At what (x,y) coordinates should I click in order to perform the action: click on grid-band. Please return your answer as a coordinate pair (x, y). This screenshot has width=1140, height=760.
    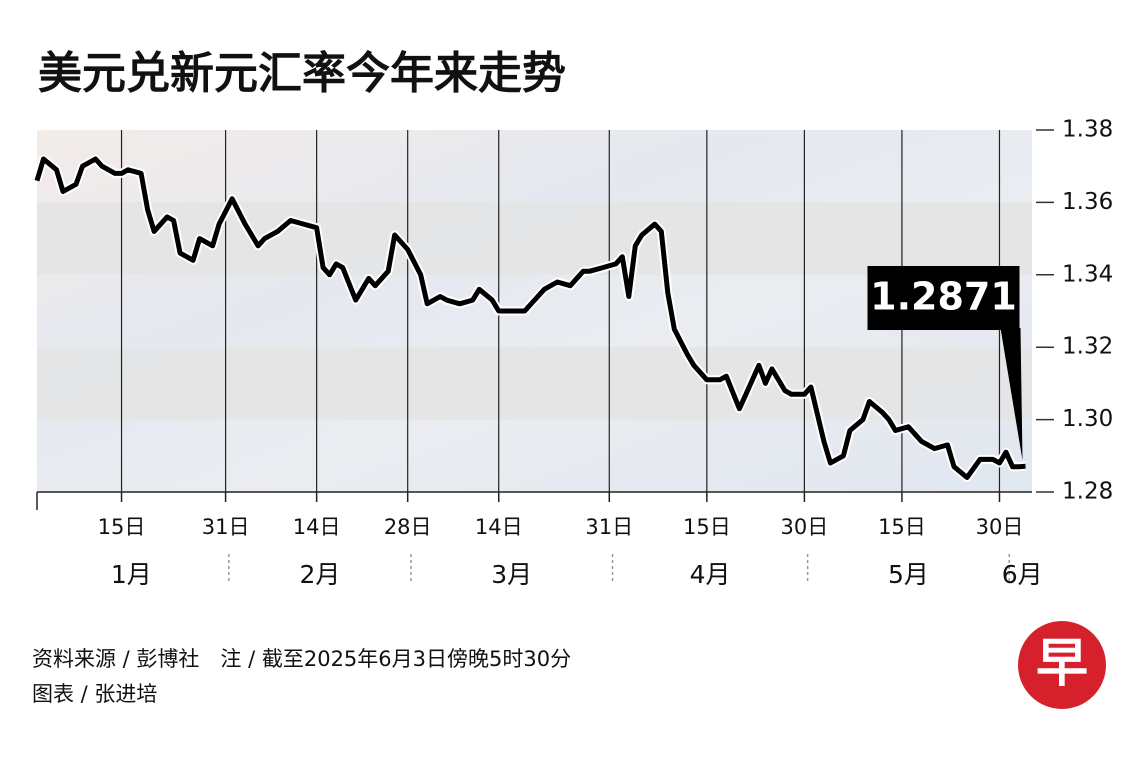
    Looking at the image, I should click on (534, 238).